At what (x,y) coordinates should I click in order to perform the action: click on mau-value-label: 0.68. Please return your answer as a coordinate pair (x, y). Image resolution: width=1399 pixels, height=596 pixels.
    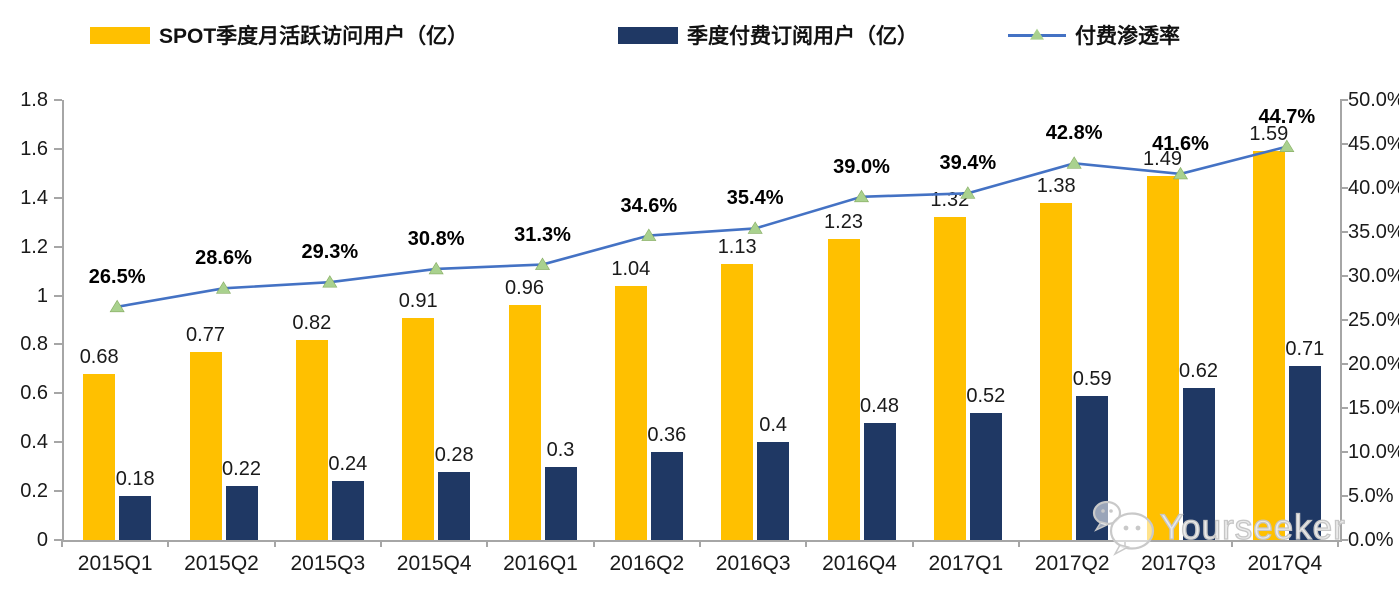
    Looking at the image, I should click on (99, 356).